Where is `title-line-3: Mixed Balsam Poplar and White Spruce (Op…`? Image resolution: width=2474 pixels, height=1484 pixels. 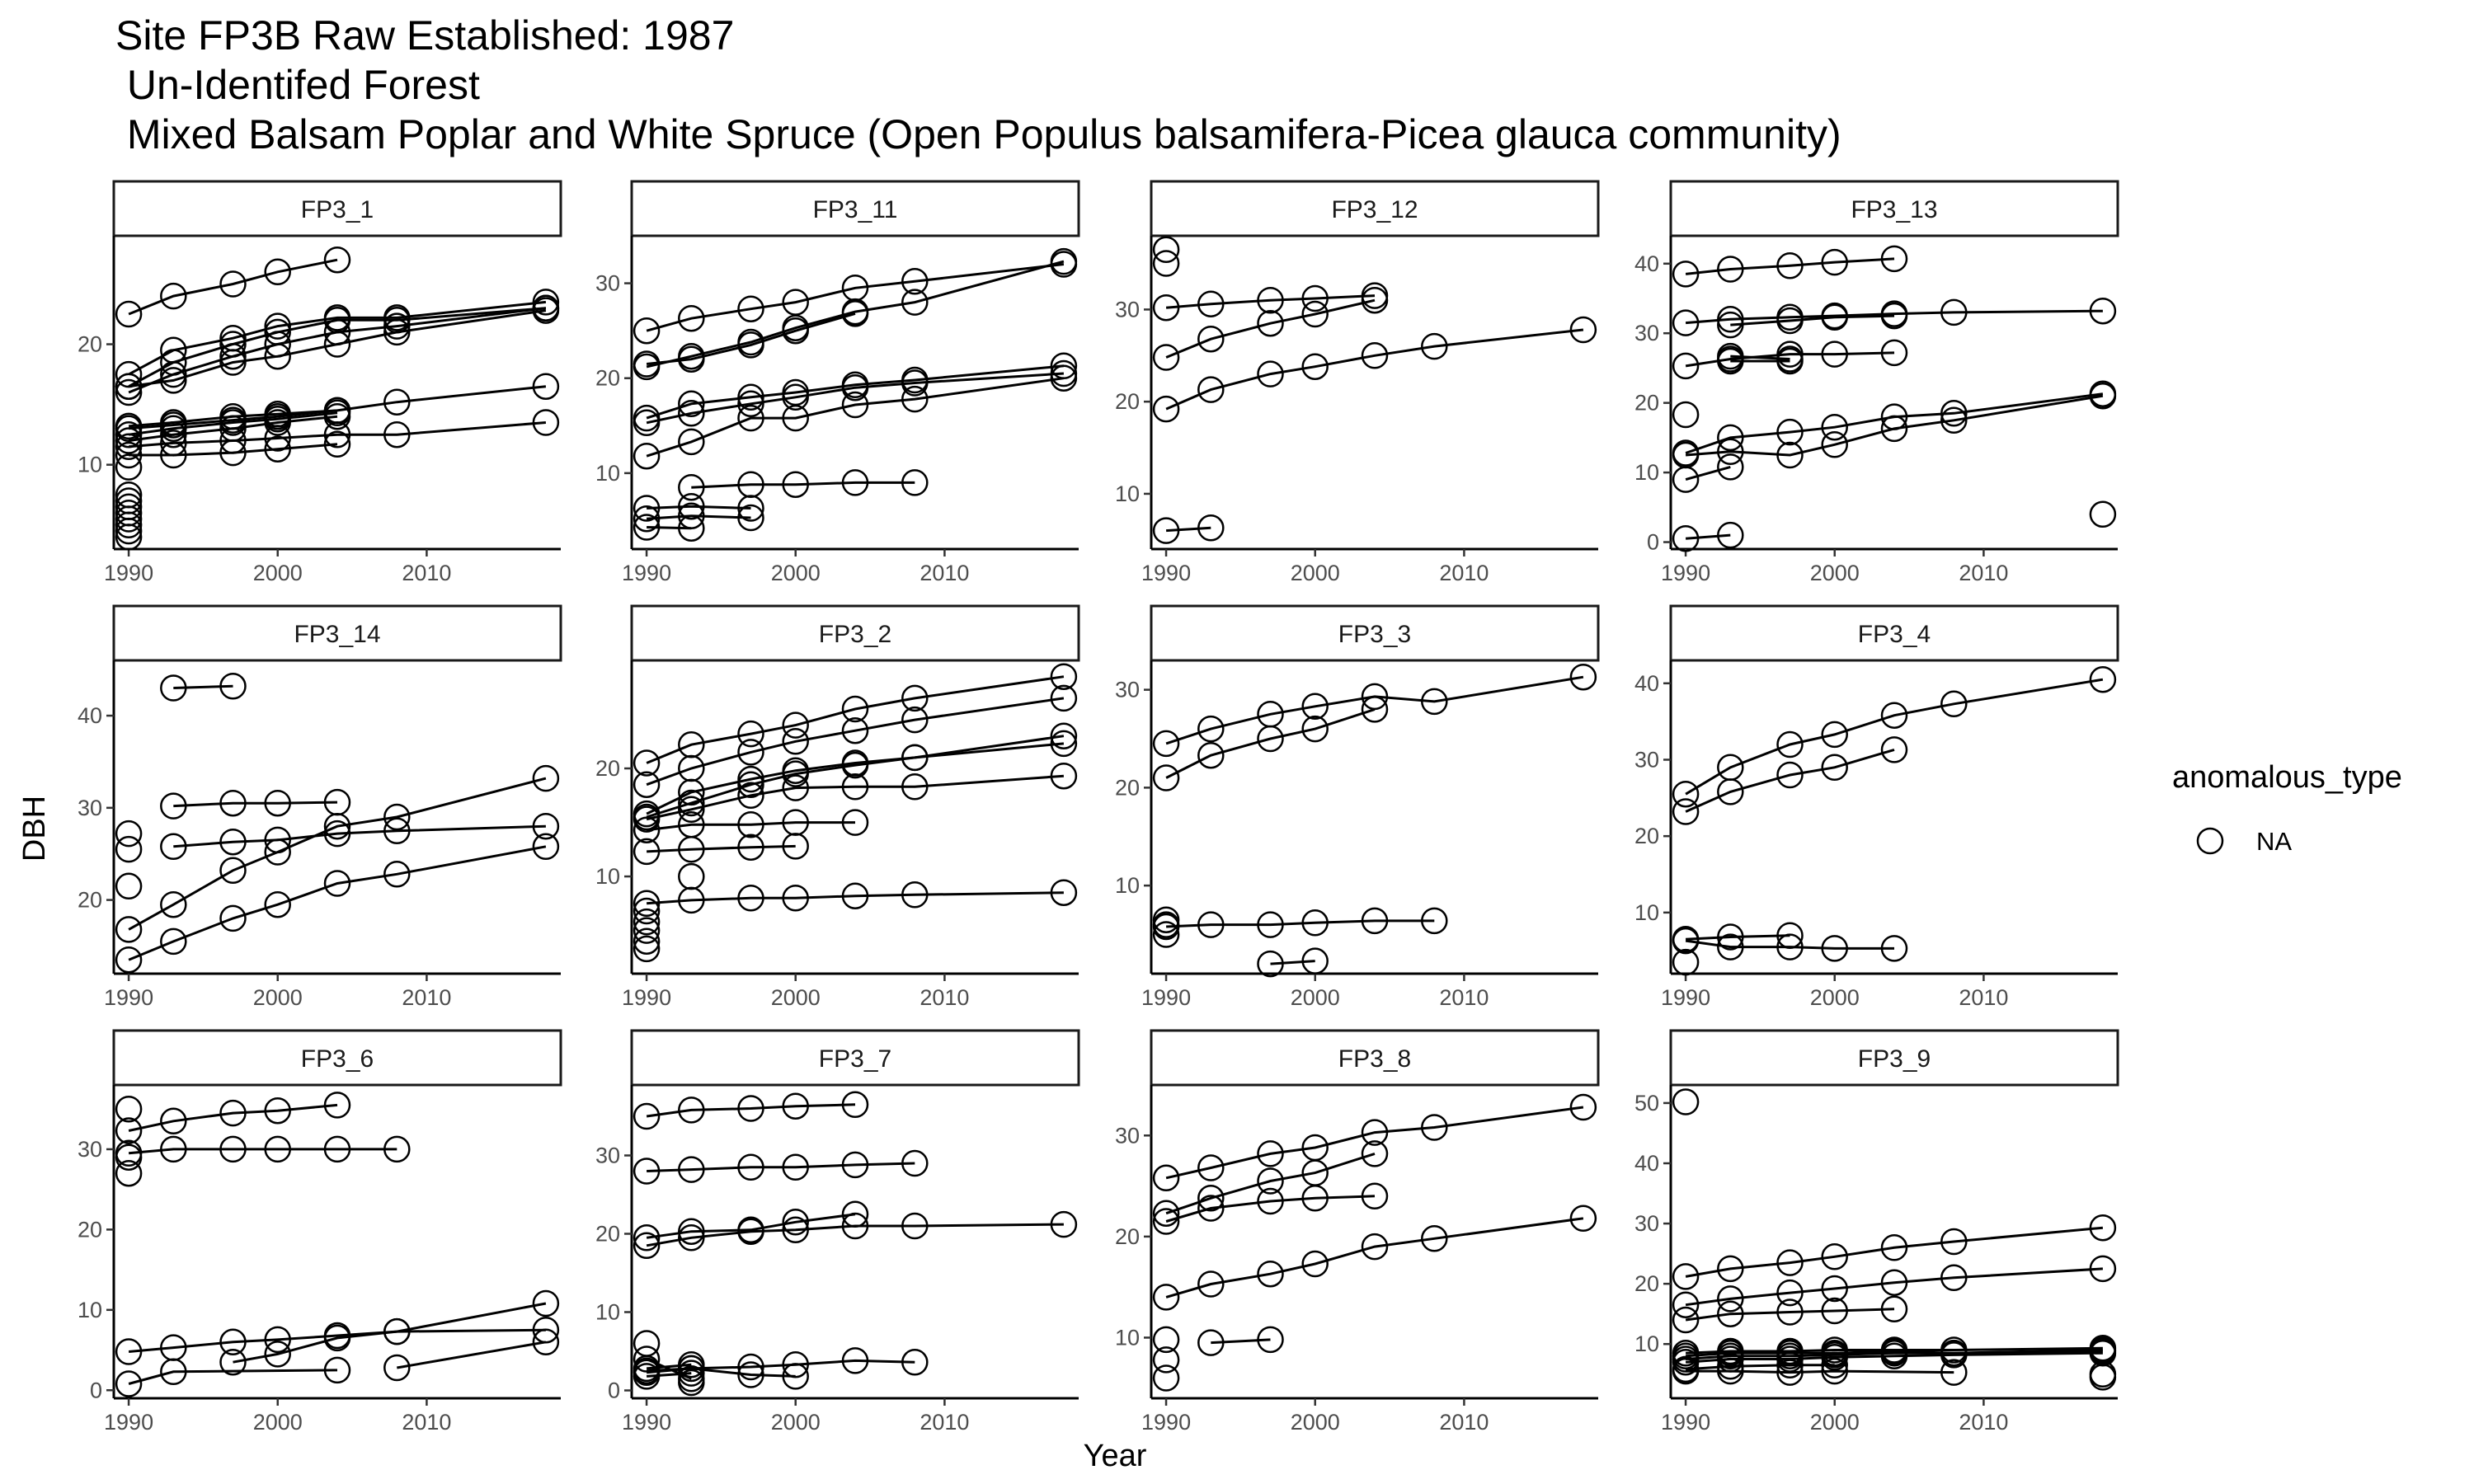
title-line-3: Mixed Balsam Poplar and White Spruce (Op… is located at coordinates (978, 134).